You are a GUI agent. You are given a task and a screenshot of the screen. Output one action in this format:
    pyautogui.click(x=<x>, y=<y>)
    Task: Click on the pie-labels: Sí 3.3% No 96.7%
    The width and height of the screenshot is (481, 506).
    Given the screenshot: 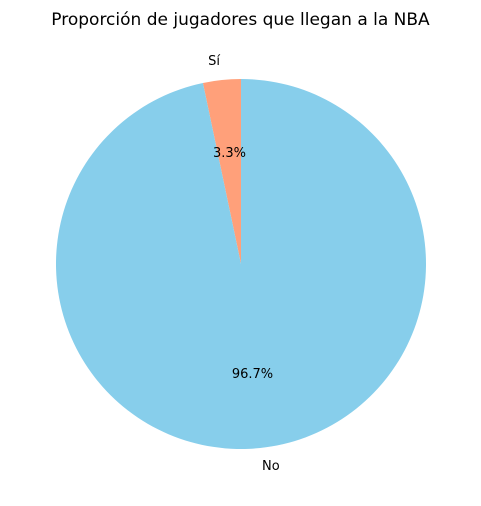 What is the action you would take?
    pyautogui.click(x=244, y=264)
    